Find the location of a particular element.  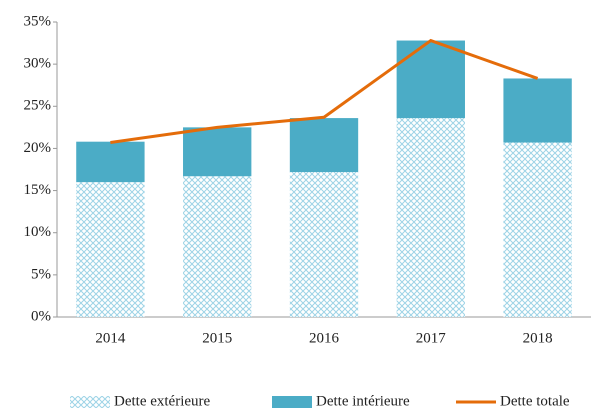

y-tick-label: 5% is located at coordinates (41, 274).